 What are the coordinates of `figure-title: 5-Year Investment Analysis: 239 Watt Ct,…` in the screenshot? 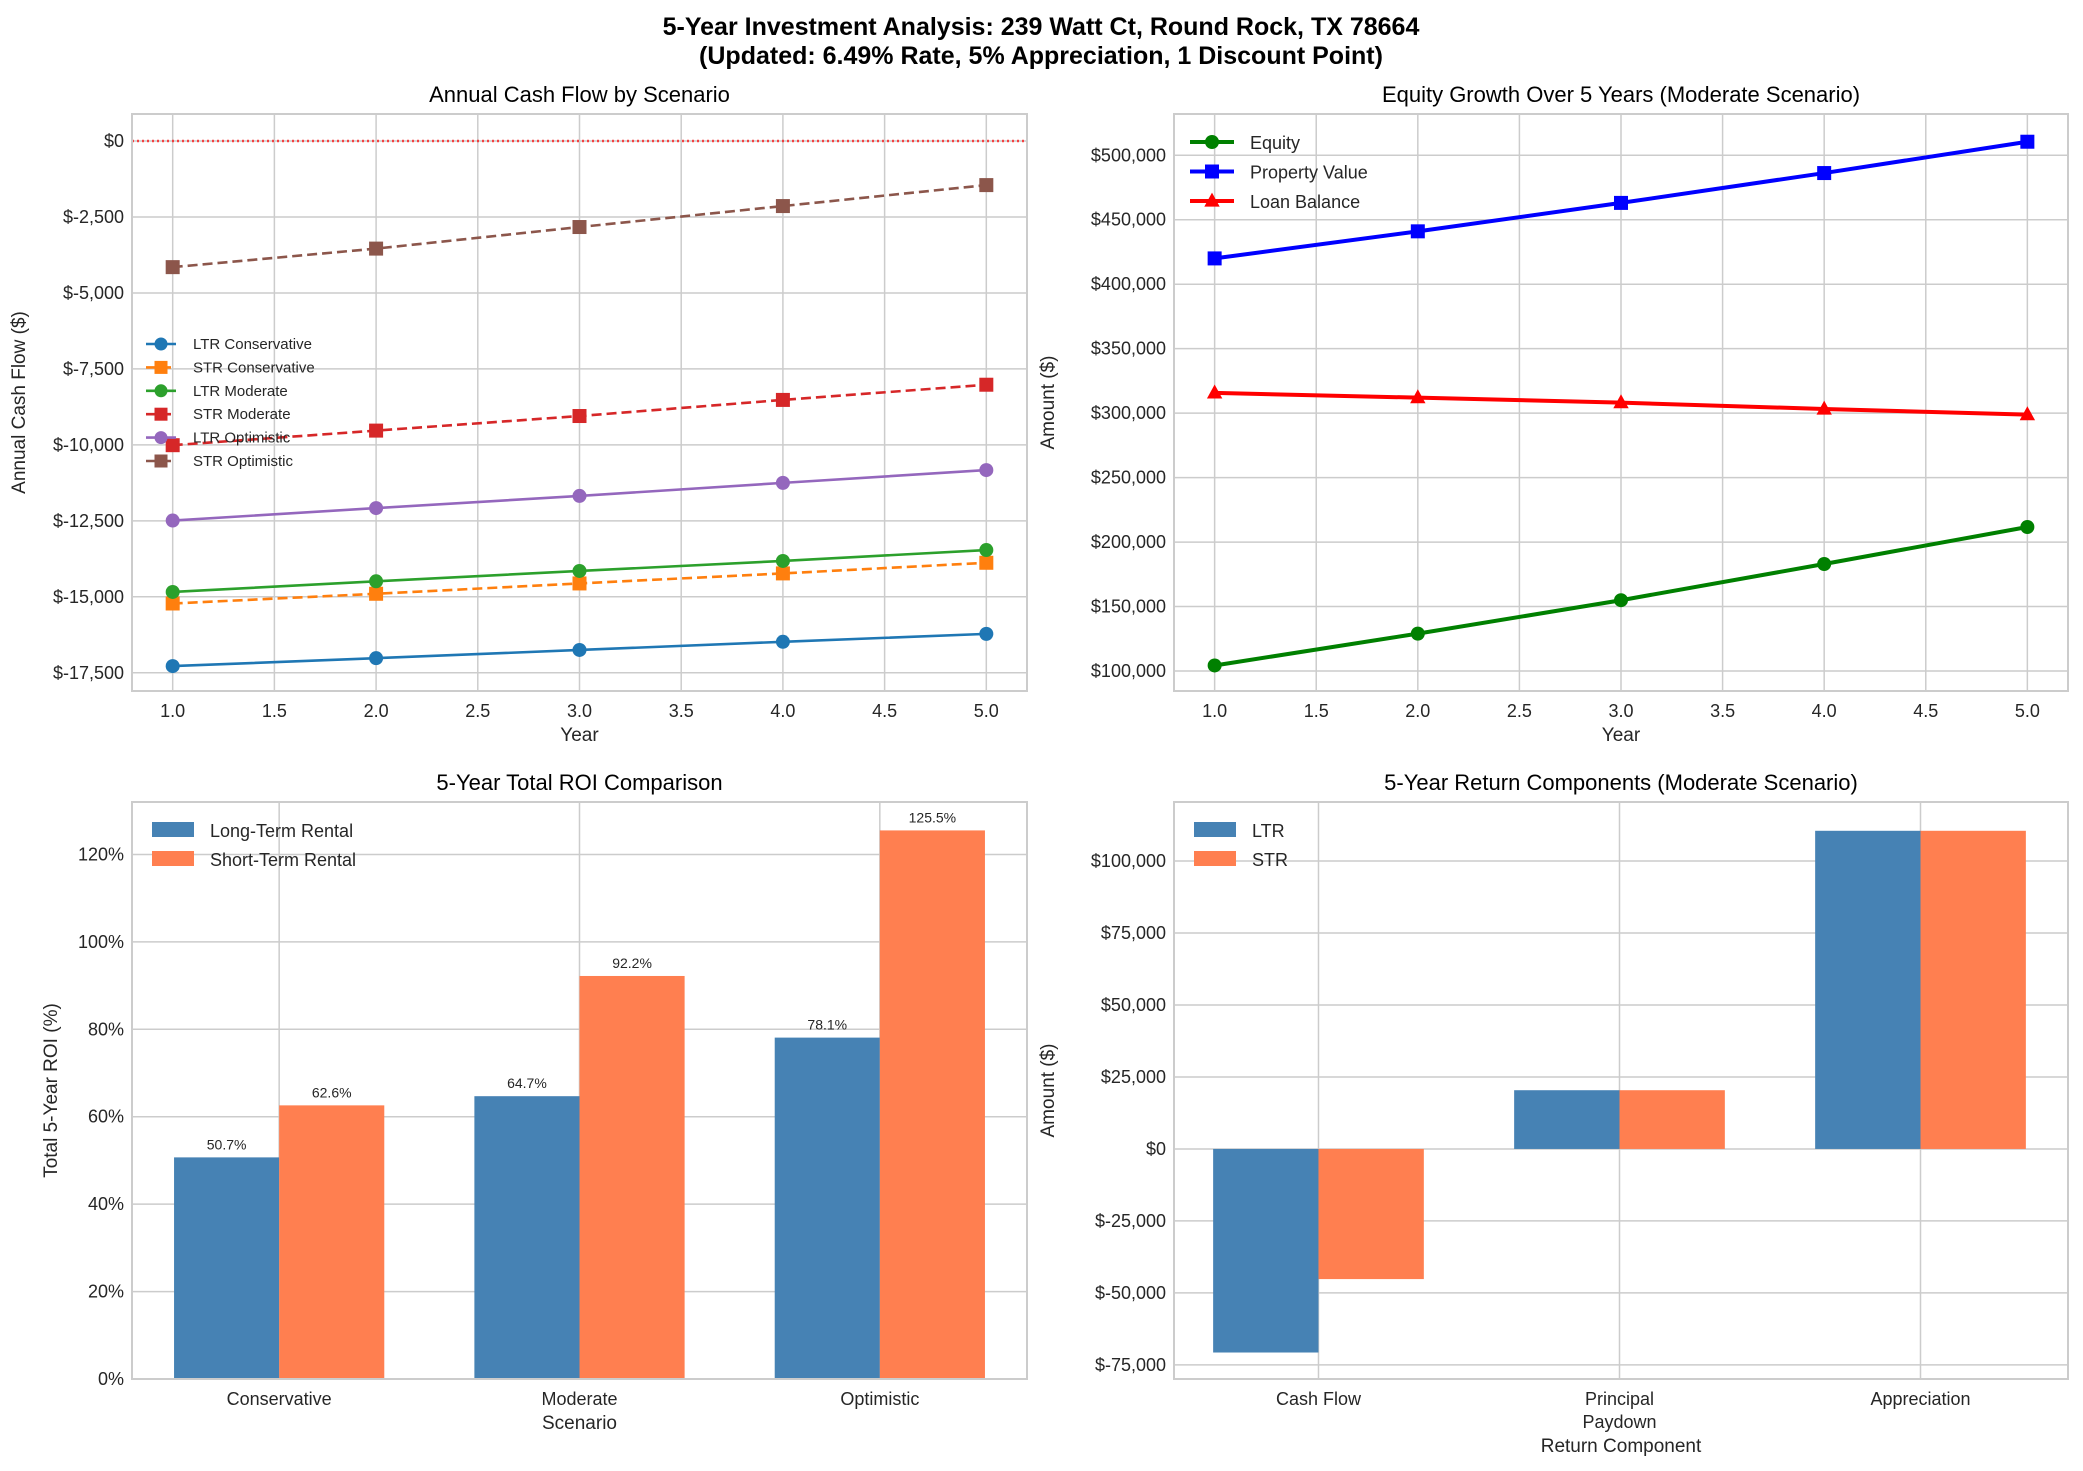 It's located at (1041, 27).